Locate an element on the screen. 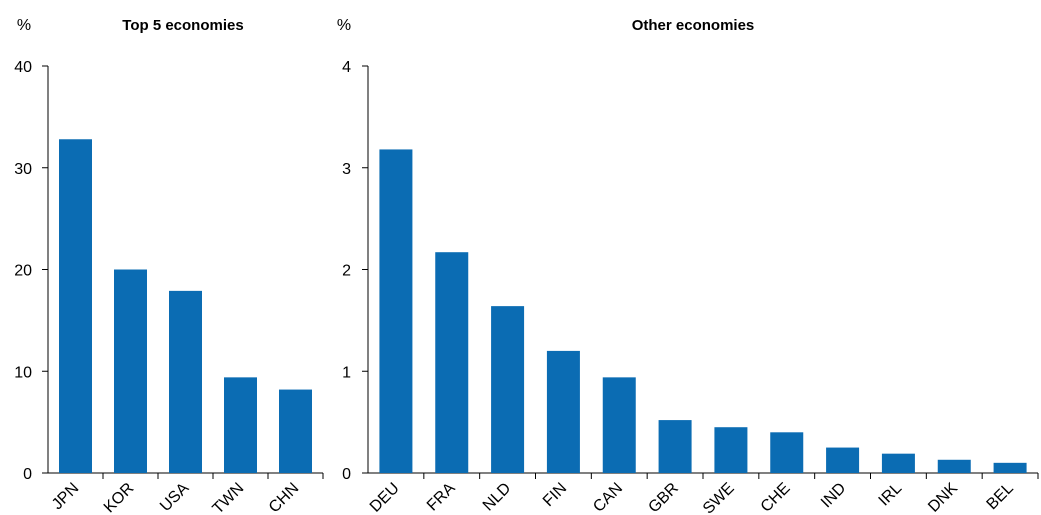 The width and height of the screenshot is (1041, 515). x-tick-label: TWN is located at coordinates (229, 497).